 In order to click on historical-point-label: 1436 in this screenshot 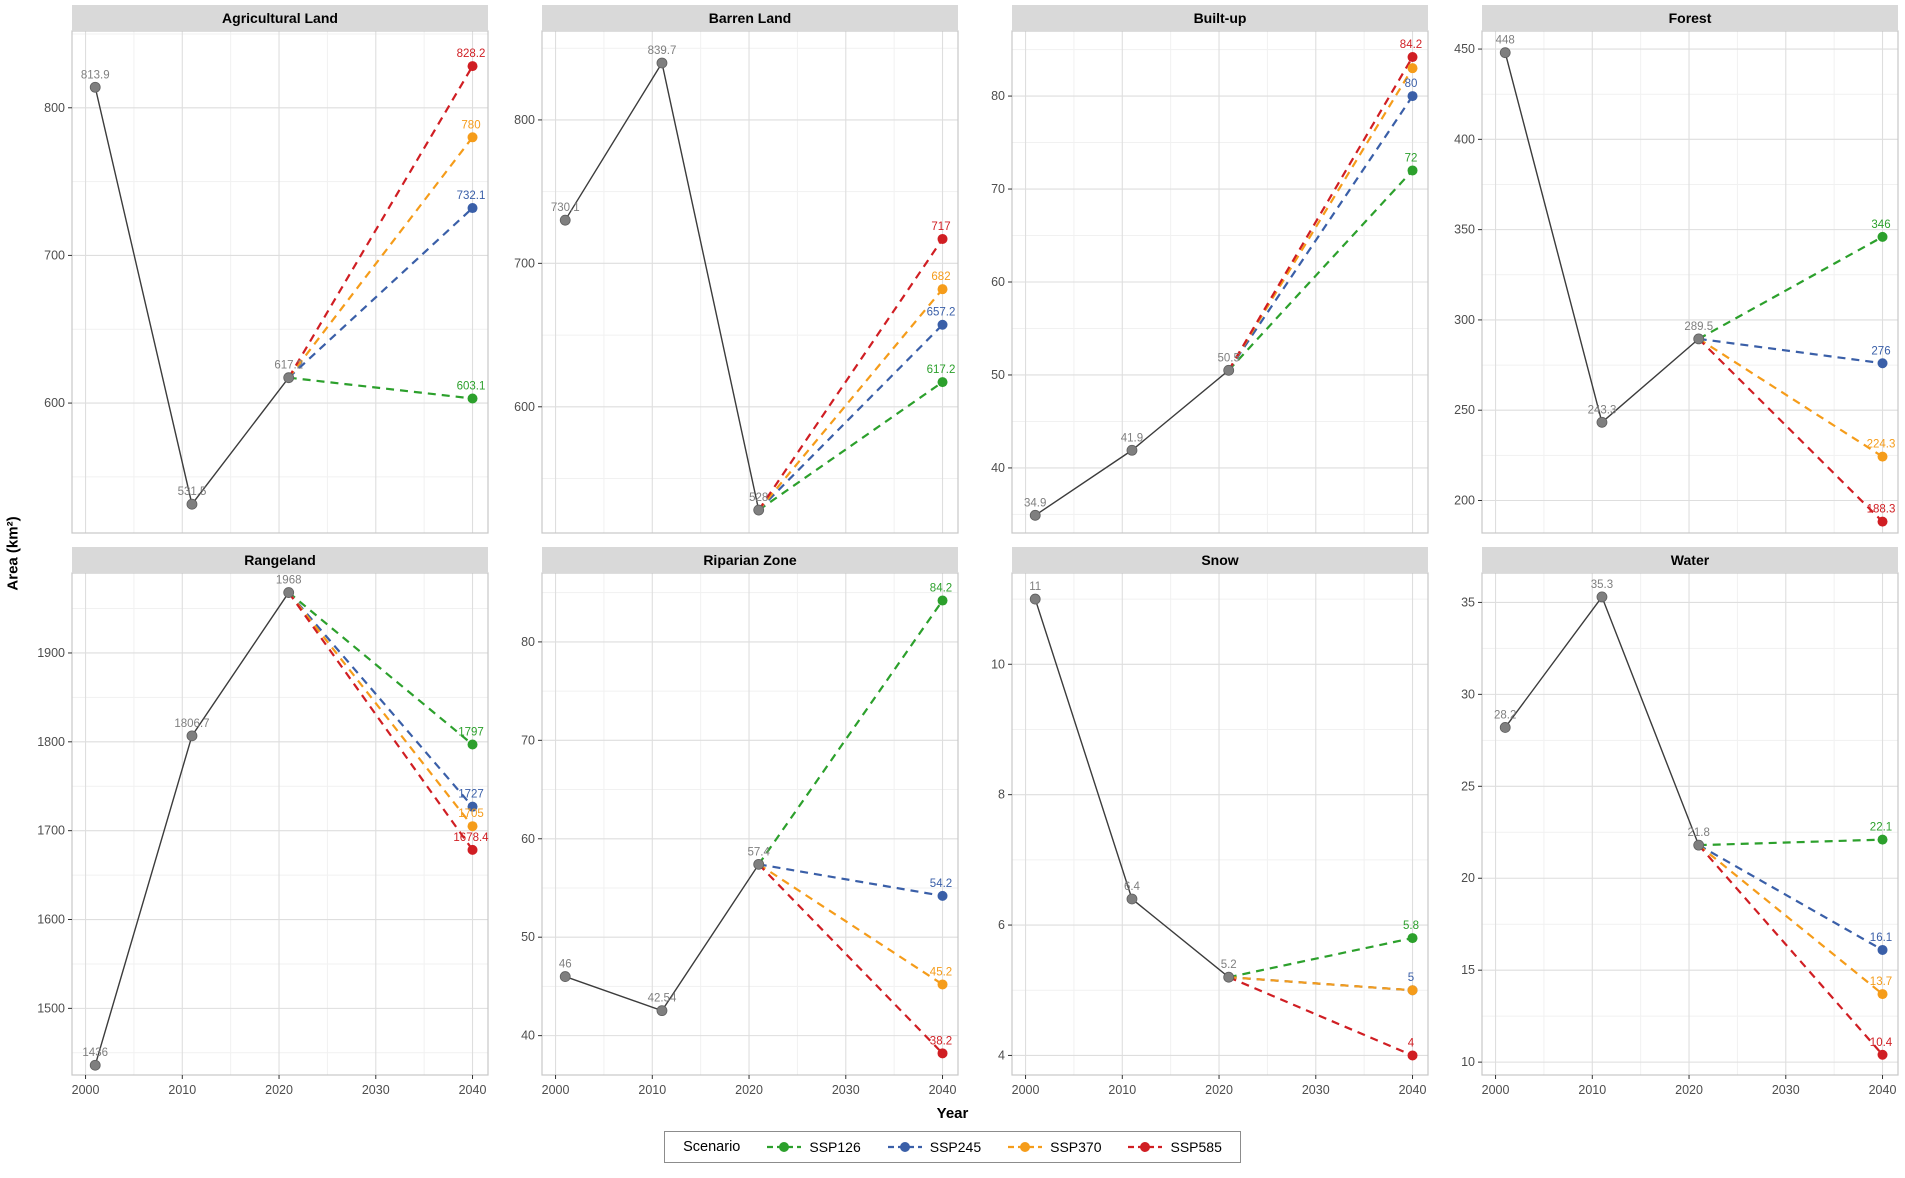, I will do `click(95, 1053)`.